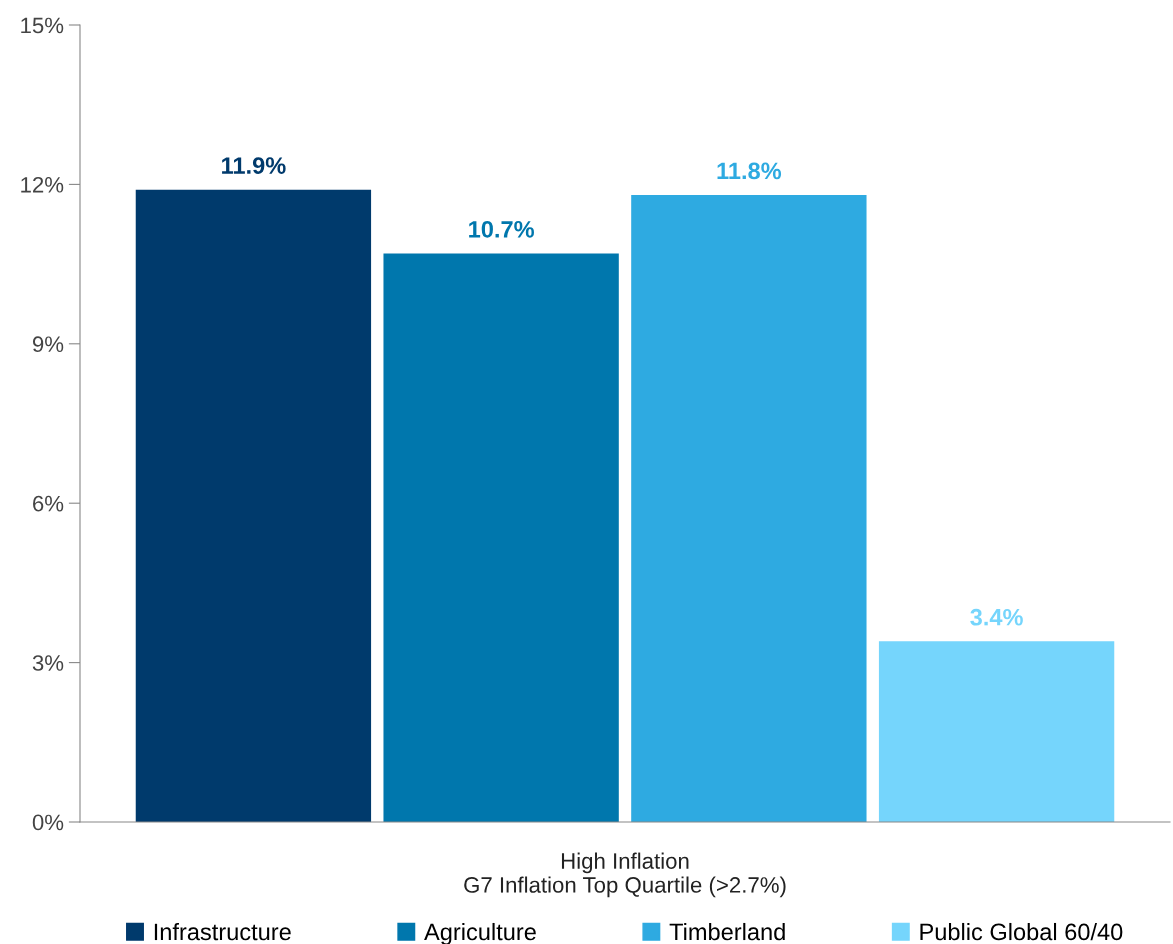 The image size is (1173, 944). What do you see at coordinates (996, 617) in the screenshot?
I see `data-label: 3.4%` at bounding box center [996, 617].